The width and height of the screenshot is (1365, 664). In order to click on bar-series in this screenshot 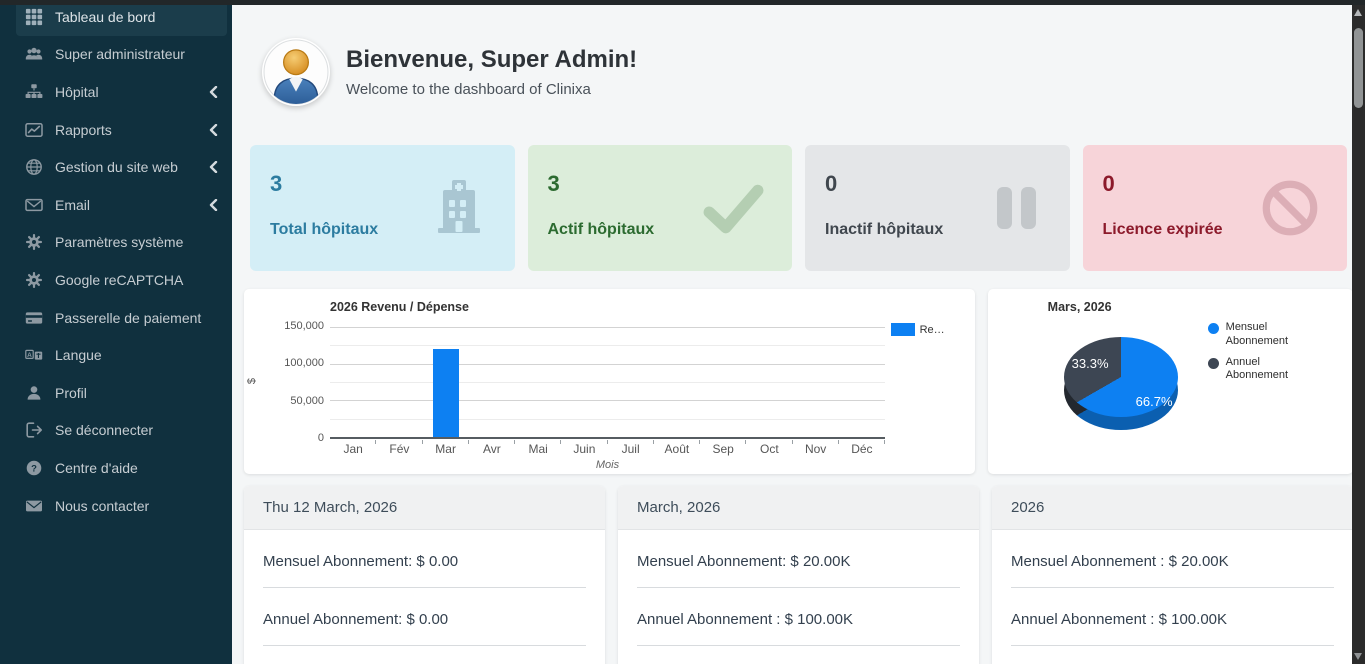, I will do `click(608, 385)`.